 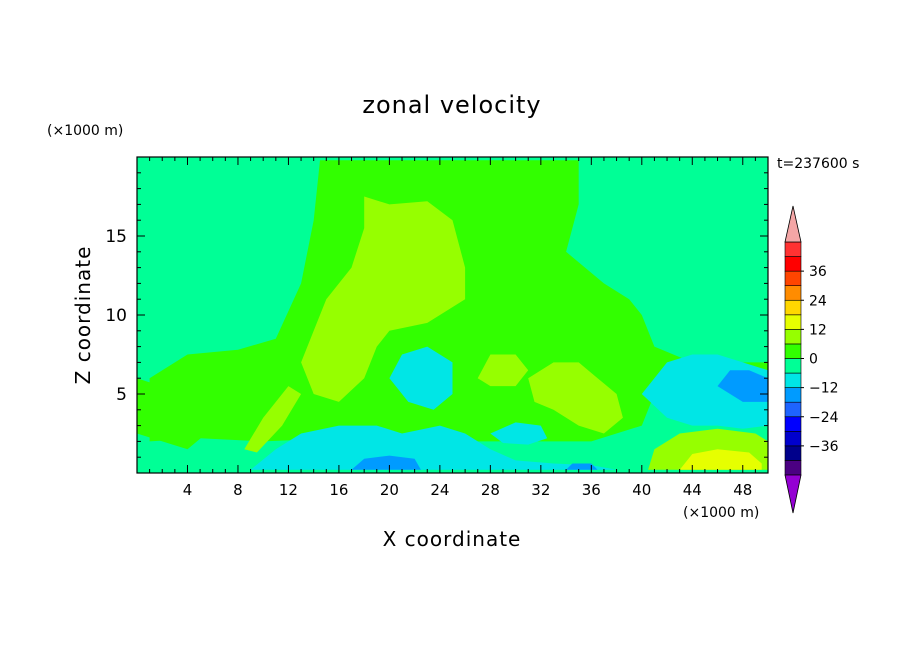 I want to click on x-tick-label: 20, so click(x=389, y=490).